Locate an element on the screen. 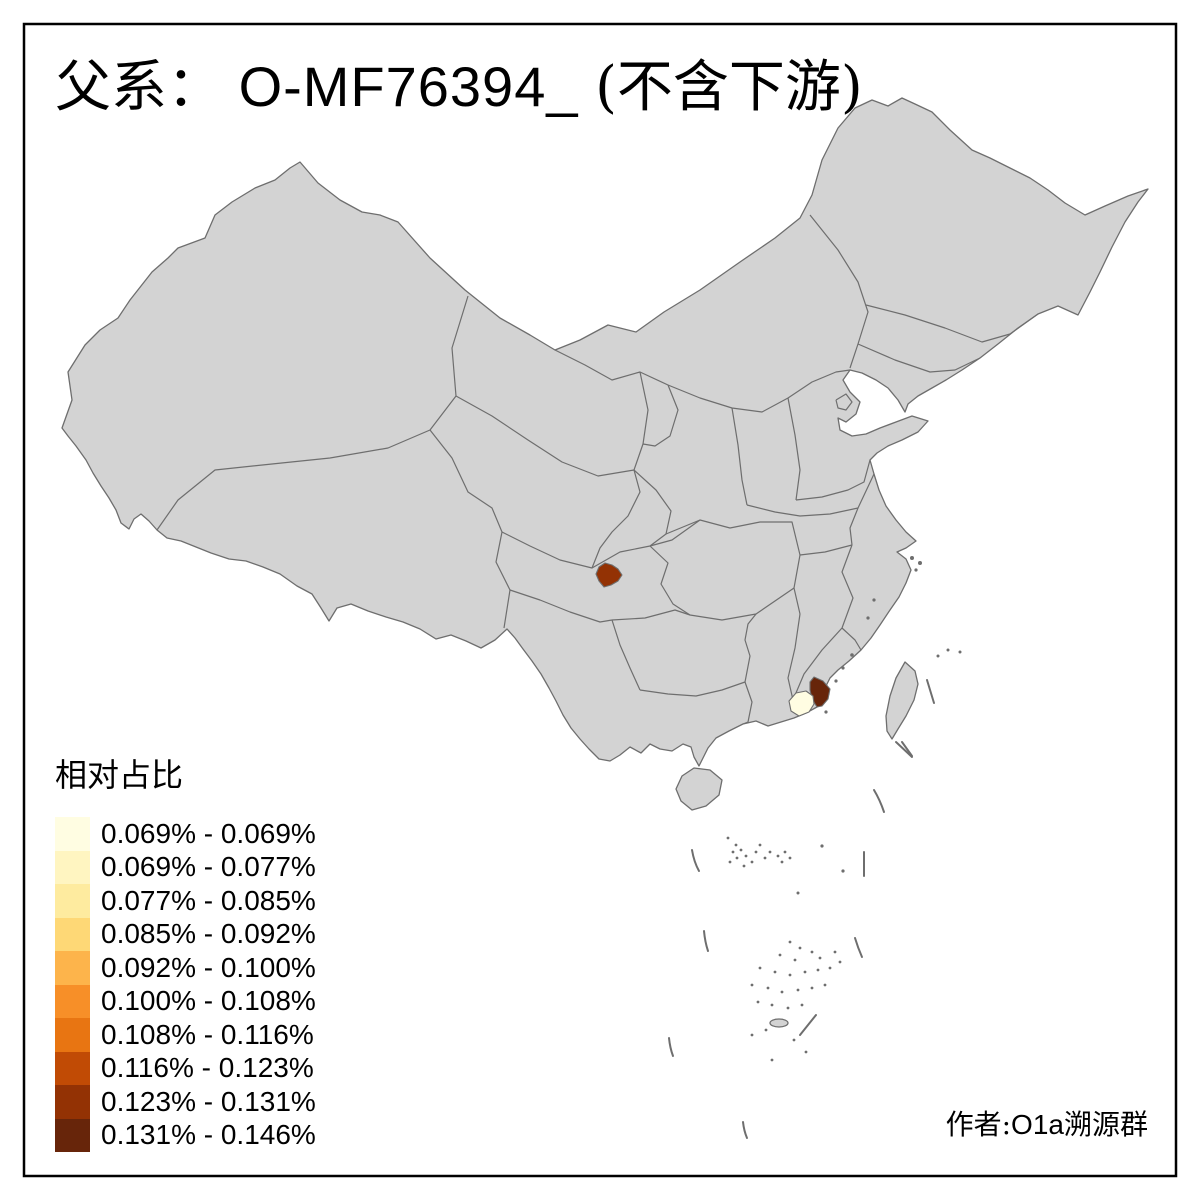 The width and height of the screenshot is (1200, 1200). coastal-islands is located at coordinates (879, 725).